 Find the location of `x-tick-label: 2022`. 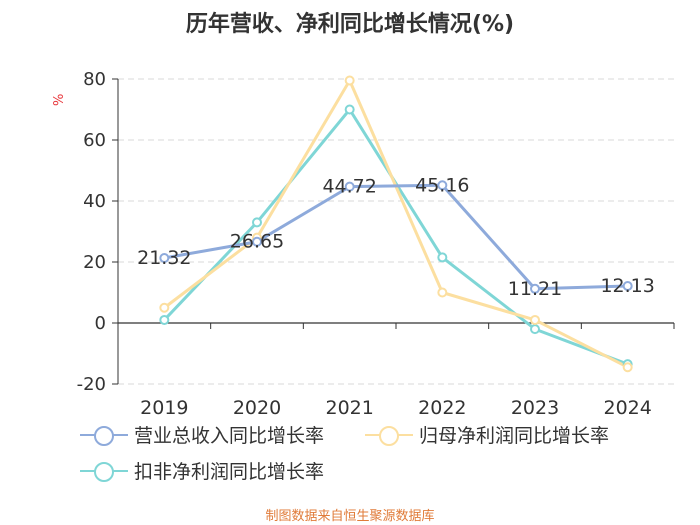

x-tick-label: 2022 is located at coordinates (442, 408).